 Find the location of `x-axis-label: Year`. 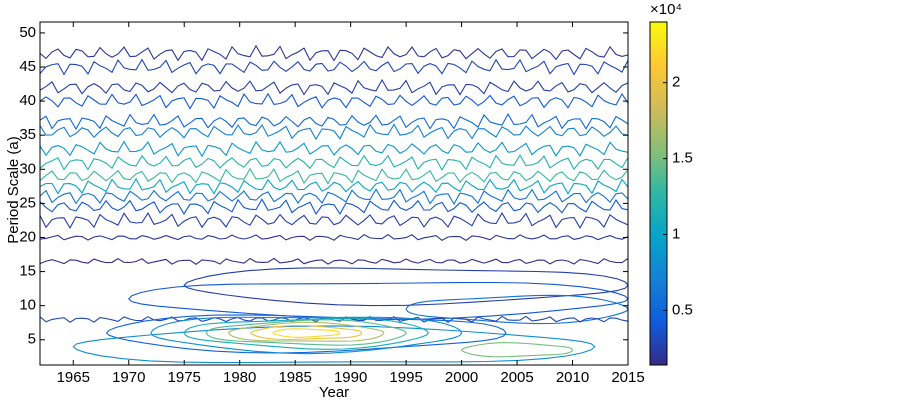

x-axis-label: Year is located at coordinates (334, 392).